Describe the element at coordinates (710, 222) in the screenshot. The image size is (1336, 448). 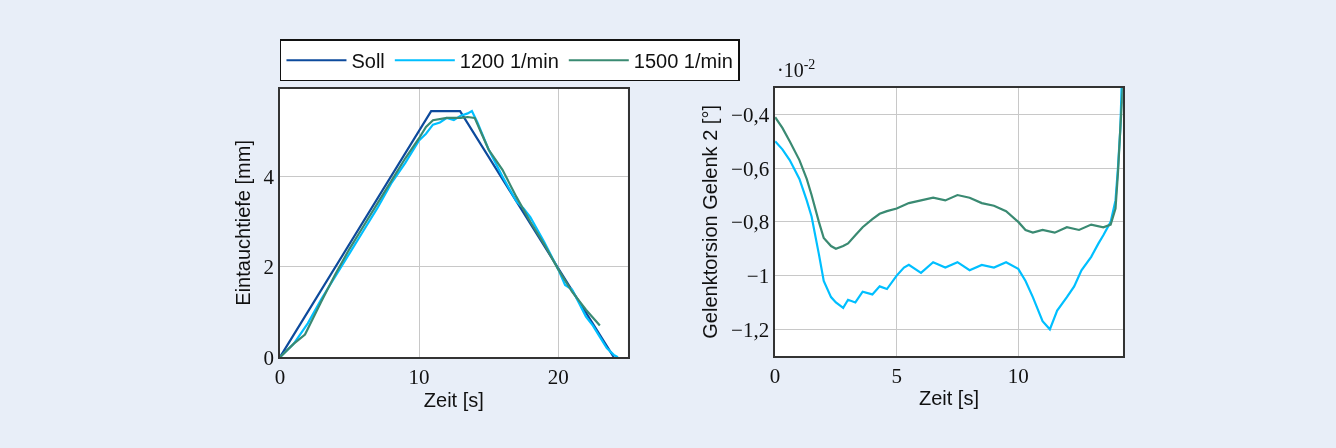
I see `y-axis-title: Gelenktorsion Gelenk 2 [°]` at that location.